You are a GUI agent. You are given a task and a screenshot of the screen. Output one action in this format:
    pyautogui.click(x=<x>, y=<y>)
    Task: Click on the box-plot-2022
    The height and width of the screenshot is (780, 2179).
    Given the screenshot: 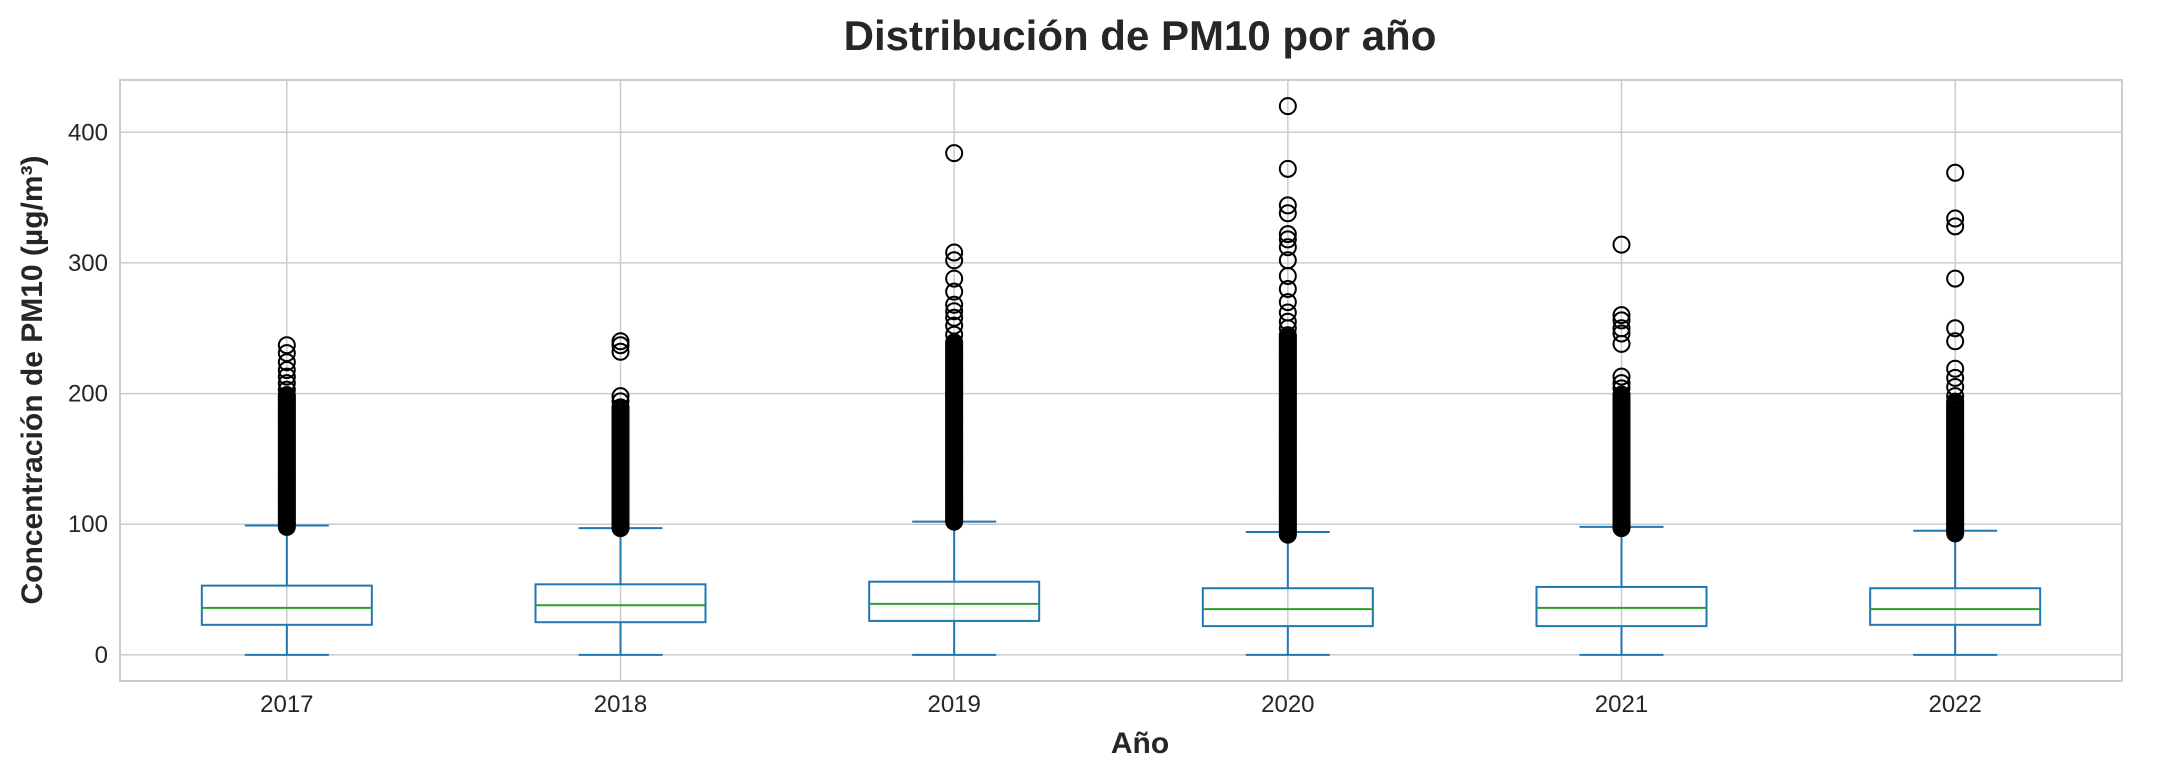 What is the action you would take?
    pyautogui.click(x=1955, y=409)
    